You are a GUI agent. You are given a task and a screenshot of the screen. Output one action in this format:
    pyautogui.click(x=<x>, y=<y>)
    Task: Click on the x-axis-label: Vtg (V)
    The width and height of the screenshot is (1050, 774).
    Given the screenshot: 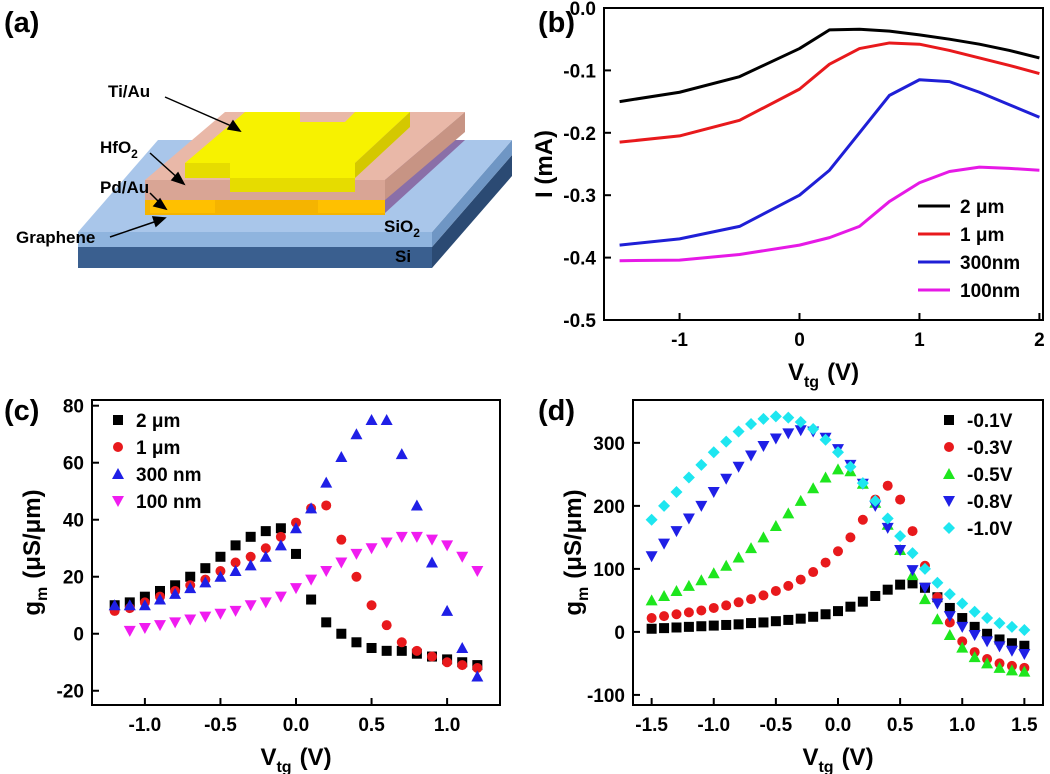 What is the action you would take?
    pyautogui.click(x=823, y=375)
    